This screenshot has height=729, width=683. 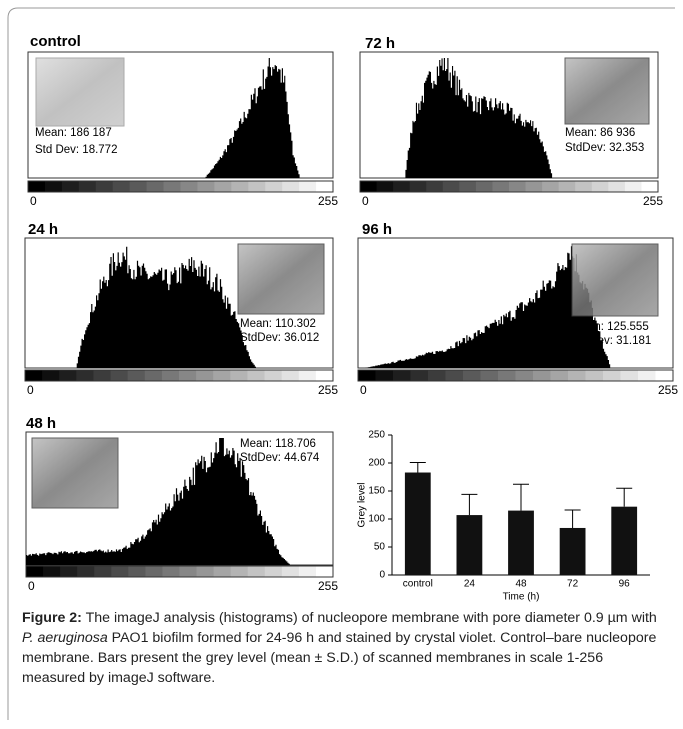 I want to click on x-tick-label: 96, so click(x=625, y=584).